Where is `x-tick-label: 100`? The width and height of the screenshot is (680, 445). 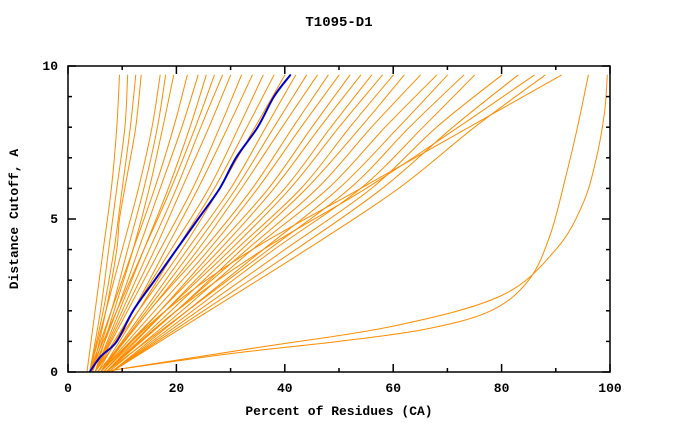
x-tick-label: 100 is located at coordinates (610, 388).